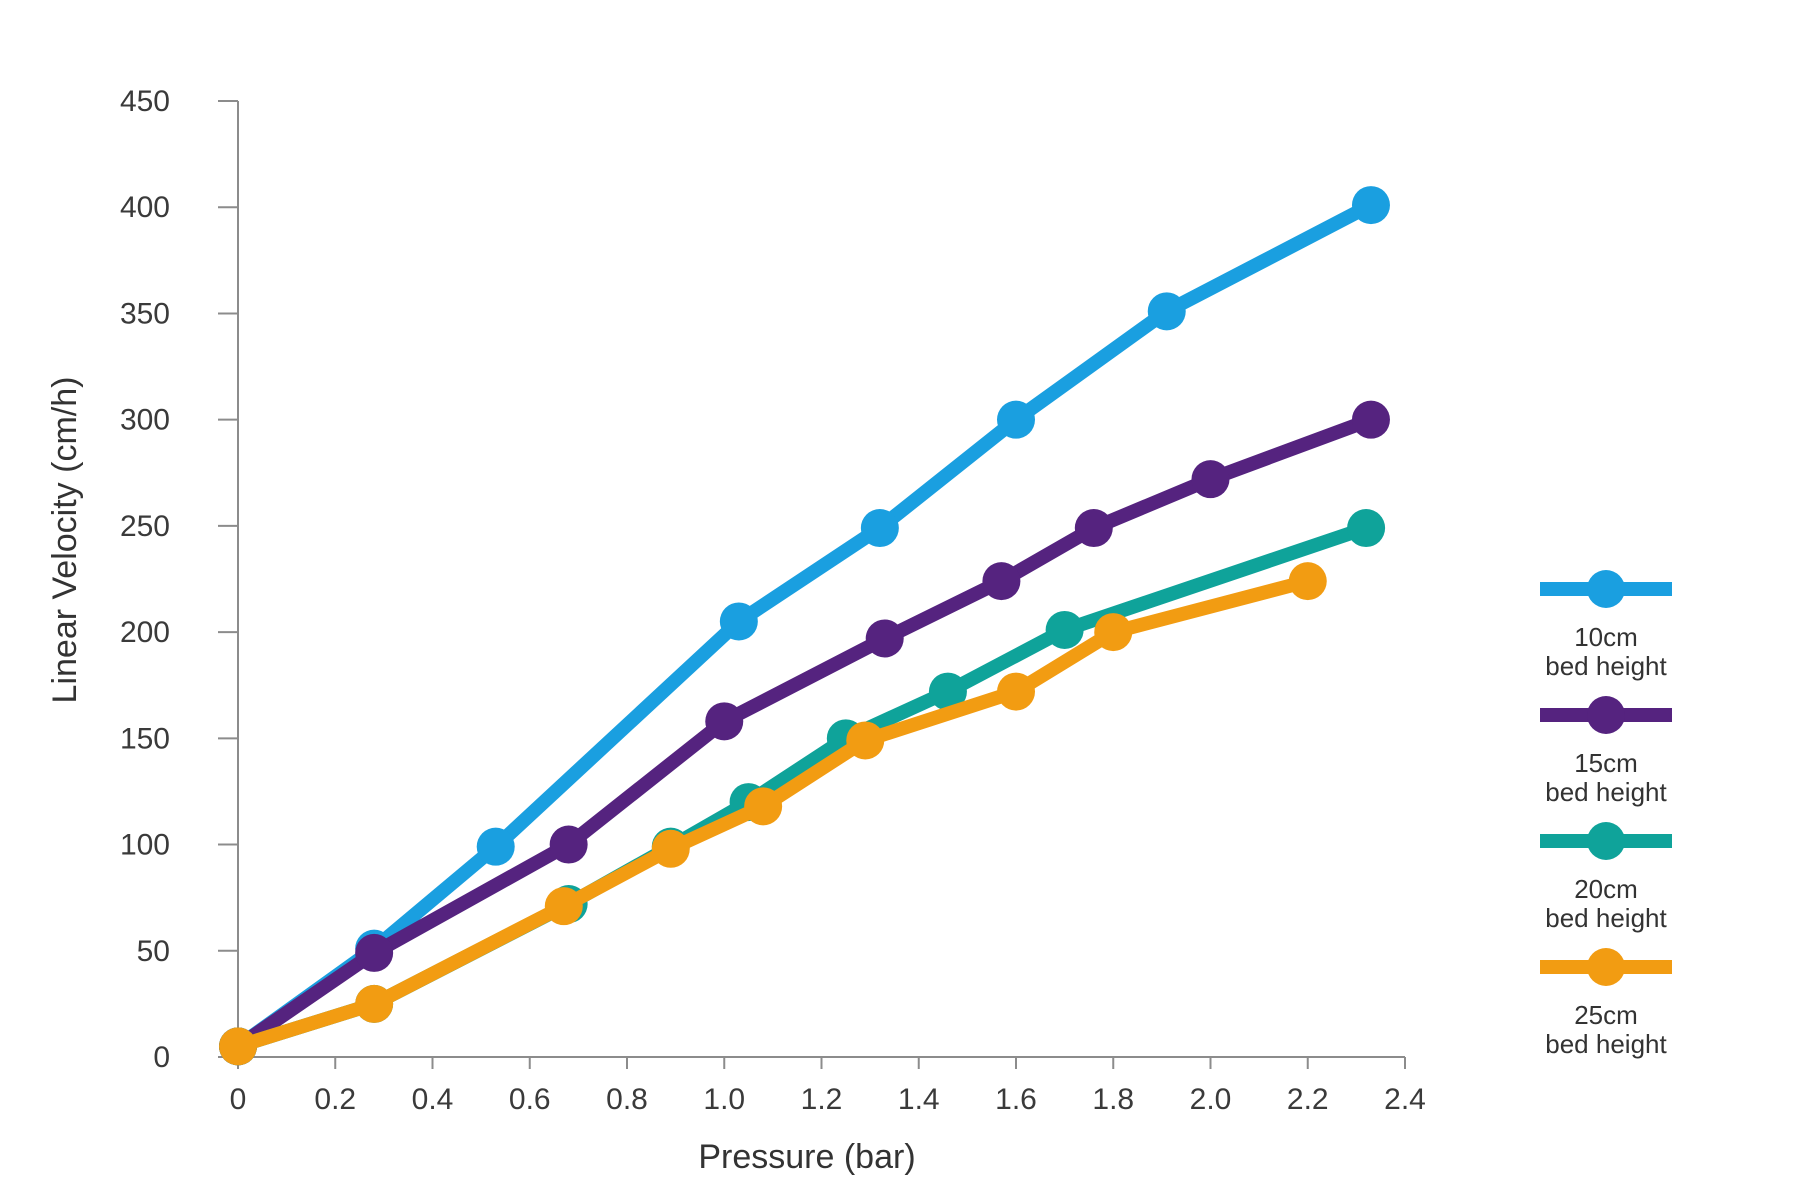 The image size is (1800, 1200). What do you see at coordinates (530, 1099) in the screenshot?
I see `x-tick-label: 0.6` at bounding box center [530, 1099].